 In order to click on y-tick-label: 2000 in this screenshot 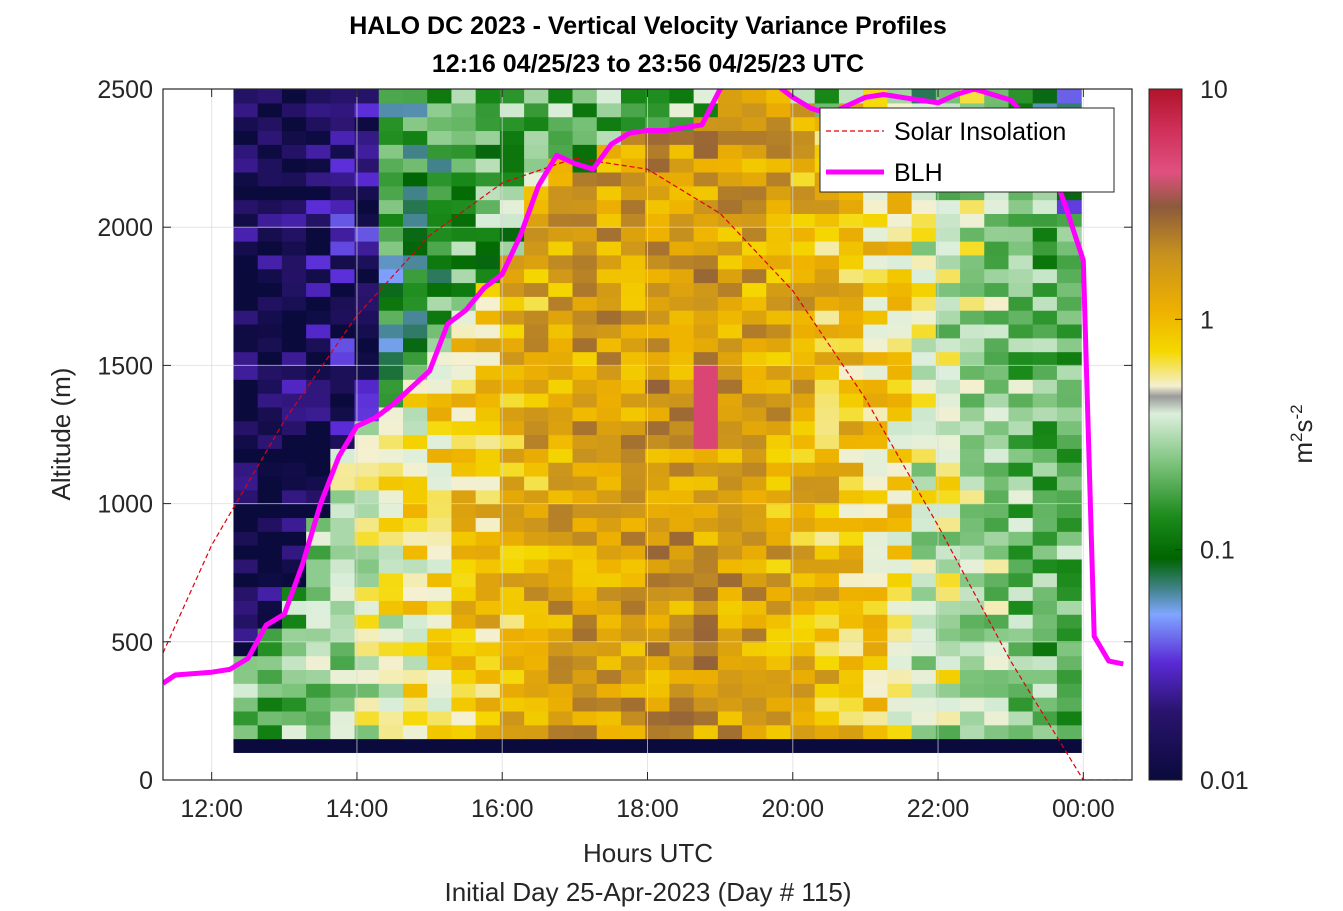, I will do `click(125, 228)`.